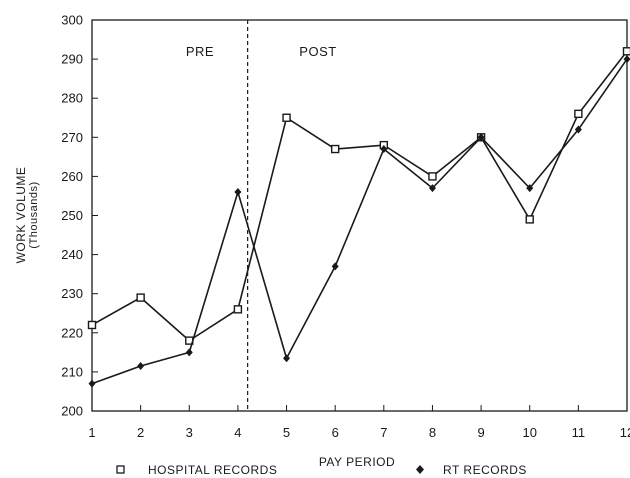  I want to click on x-tick-label: 8, so click(432, 432).